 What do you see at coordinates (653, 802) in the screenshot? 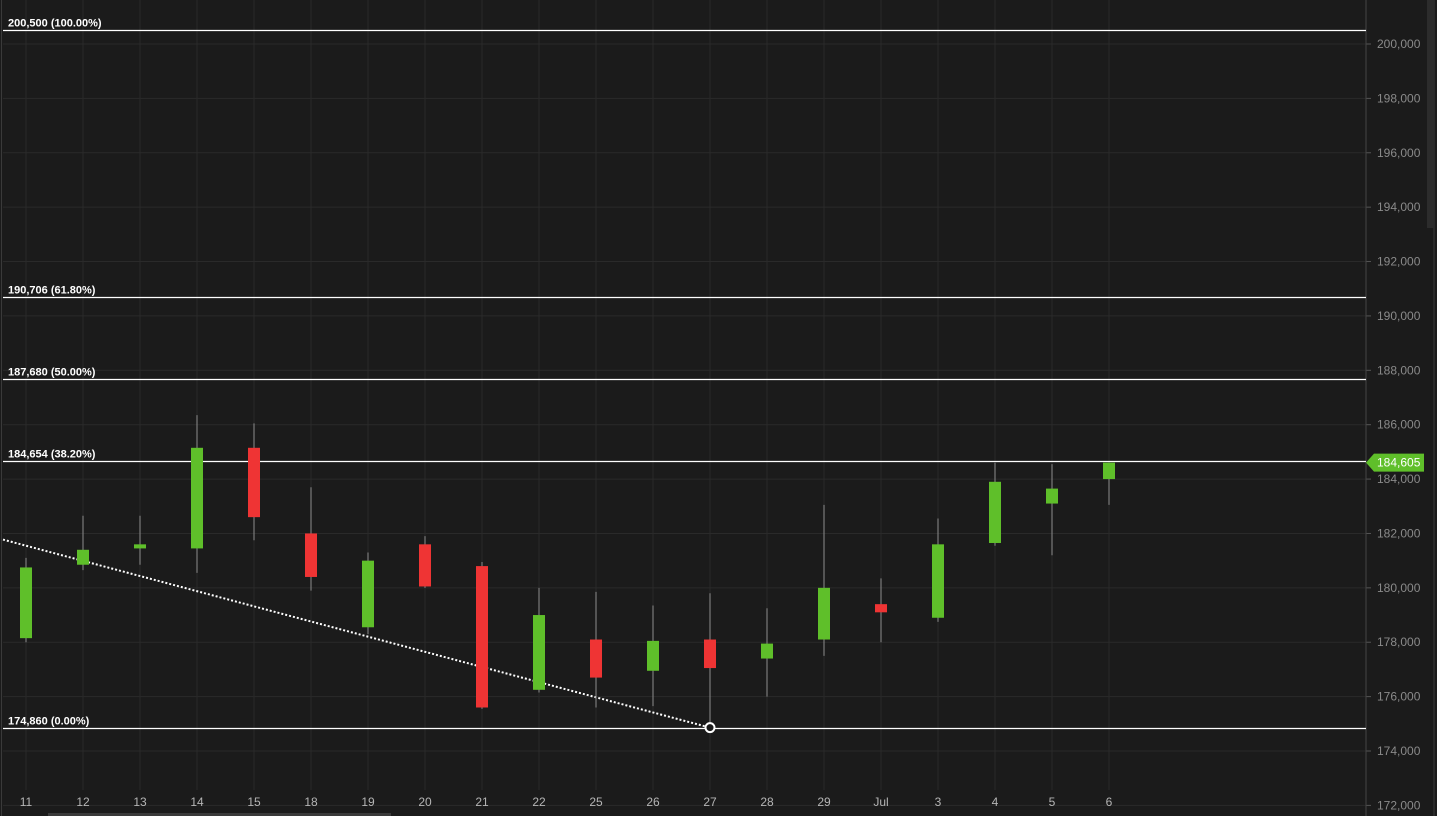
I see `x-tick-label: 26` at bounding box center [653, 802].